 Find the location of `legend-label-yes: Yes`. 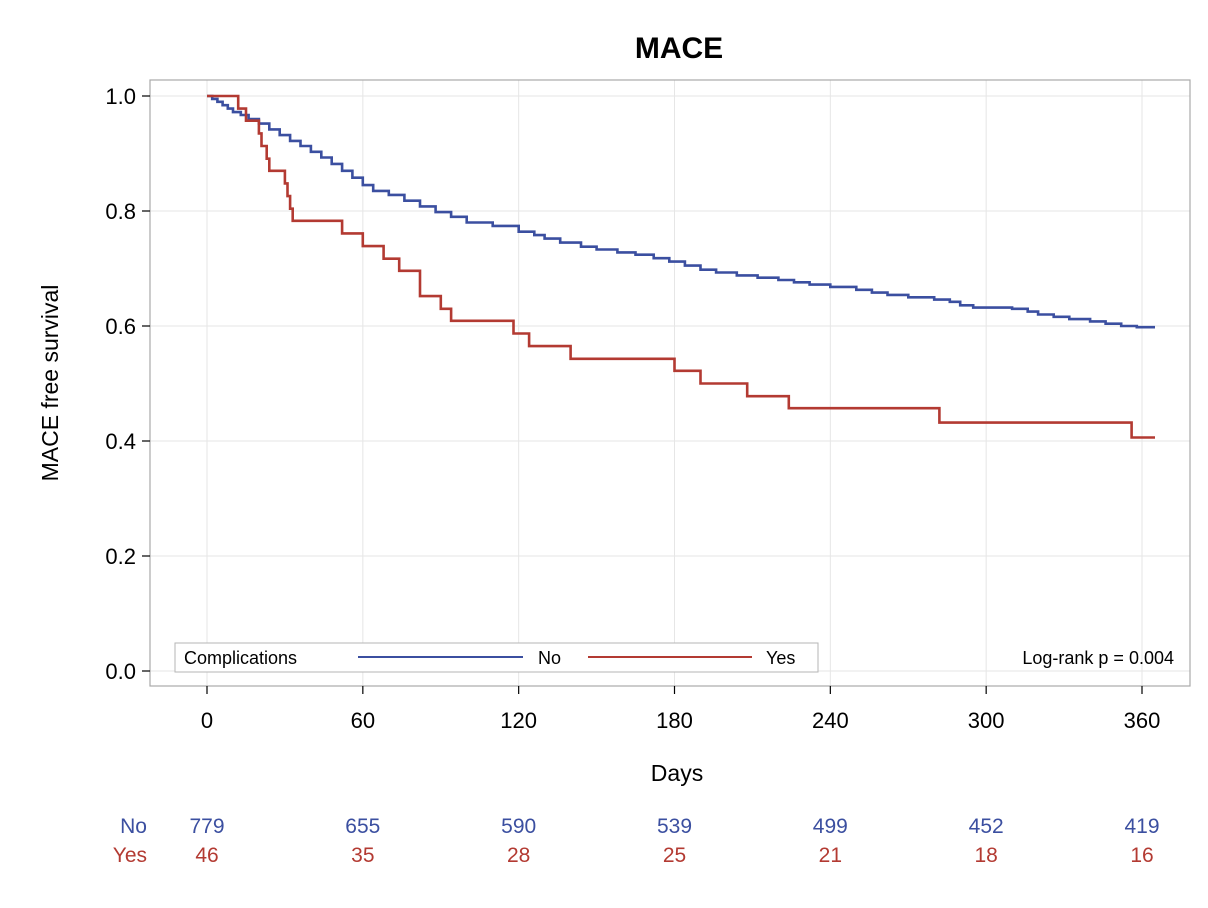

legend-label-yes: Yes is located at coordinates (780, 658).